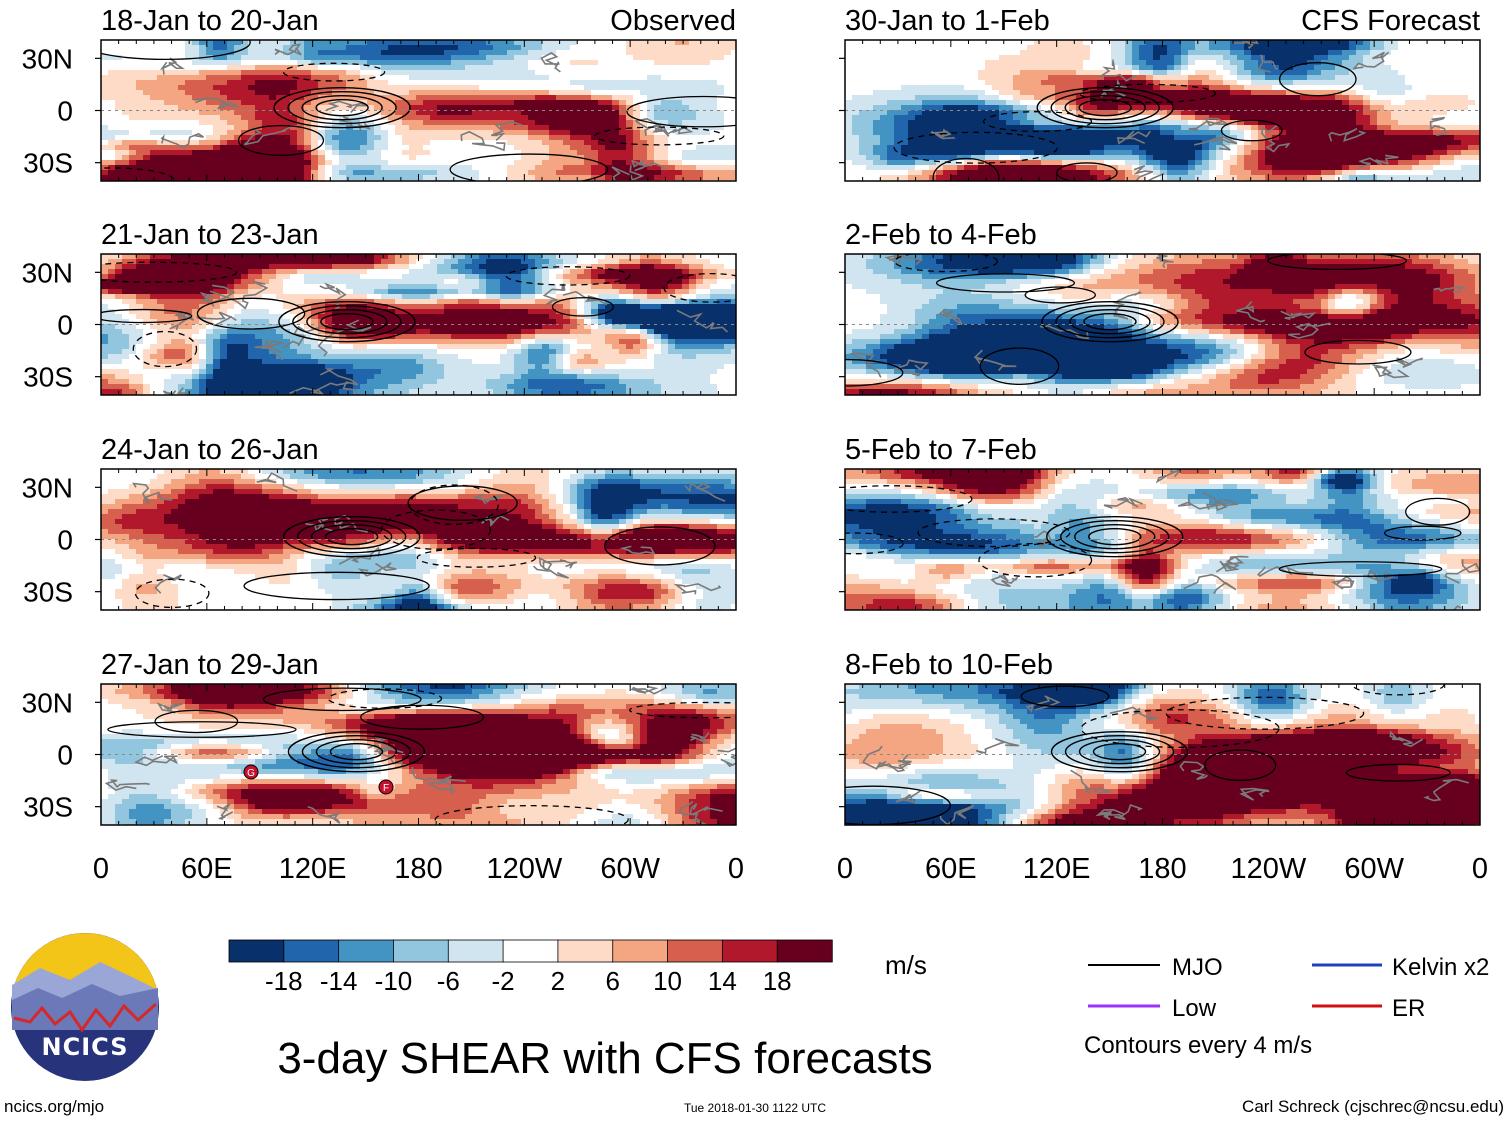 The height and width of the screenshot is (1121, 1510). Describe the element at coordinates (207, 869) in the screenshot. I see `lon-tick-label-0-1: 60E` at that location.